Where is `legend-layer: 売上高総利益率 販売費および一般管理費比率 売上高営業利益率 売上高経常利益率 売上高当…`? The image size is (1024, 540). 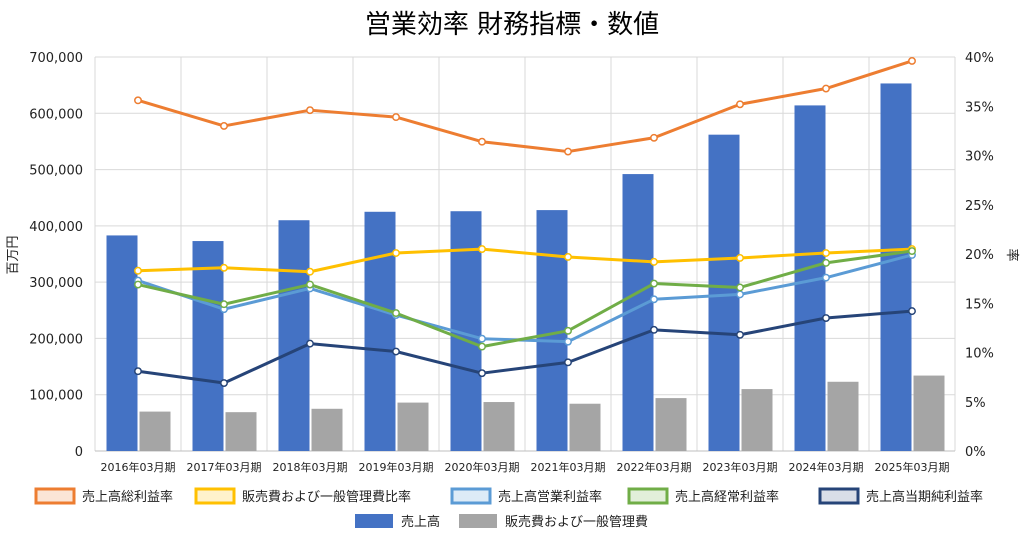 legend-layer: 売上高総利益率 販売費および一般管理費比率 売上高営業利益率 売上高経常利益率 売上高当… is located at coordinates (508, 508).